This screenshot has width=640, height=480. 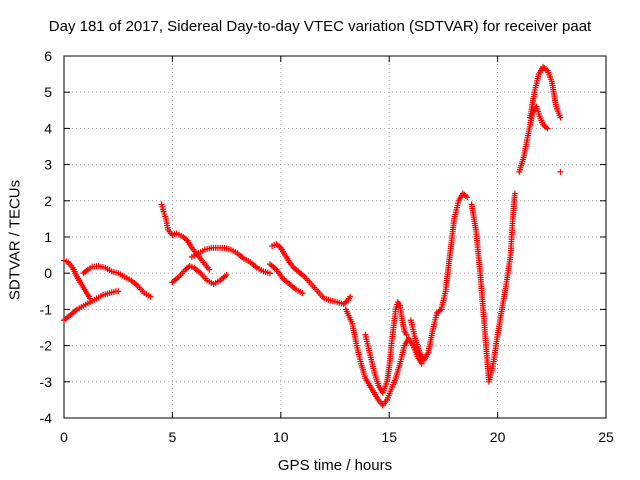 What do you see at coordinates (64, 437) in the screenshot?
I see `x-tick-label: 0` at bounding box center [64, 437].